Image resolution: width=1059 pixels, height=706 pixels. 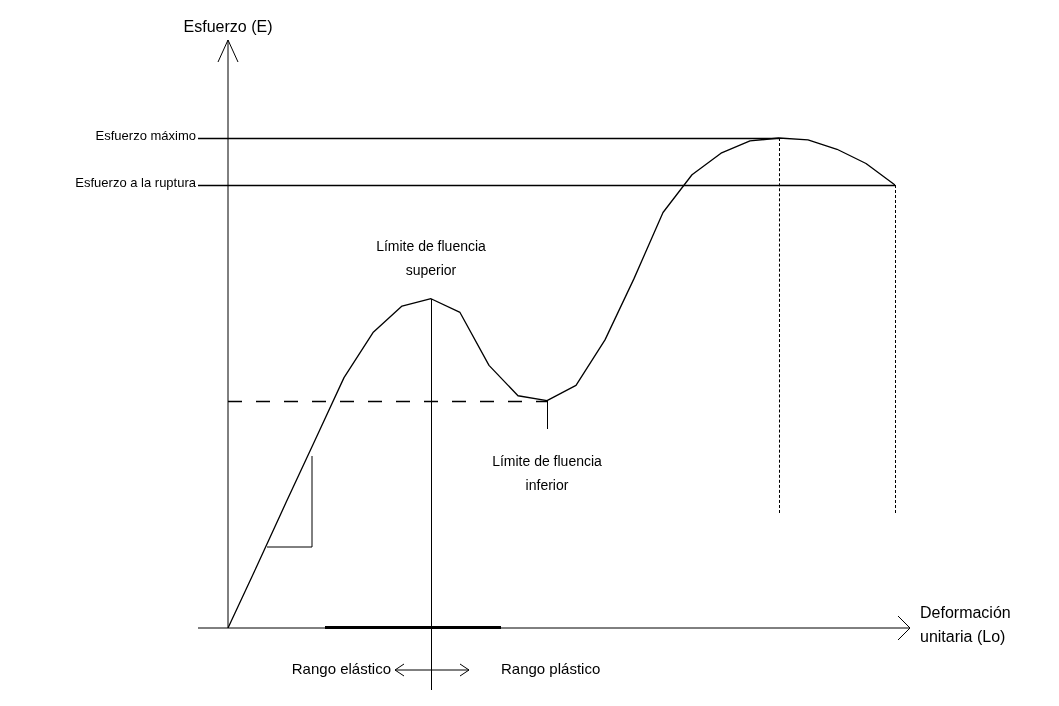 I want to click on text: Esfuerzo (E), so click(x=228, y=27).